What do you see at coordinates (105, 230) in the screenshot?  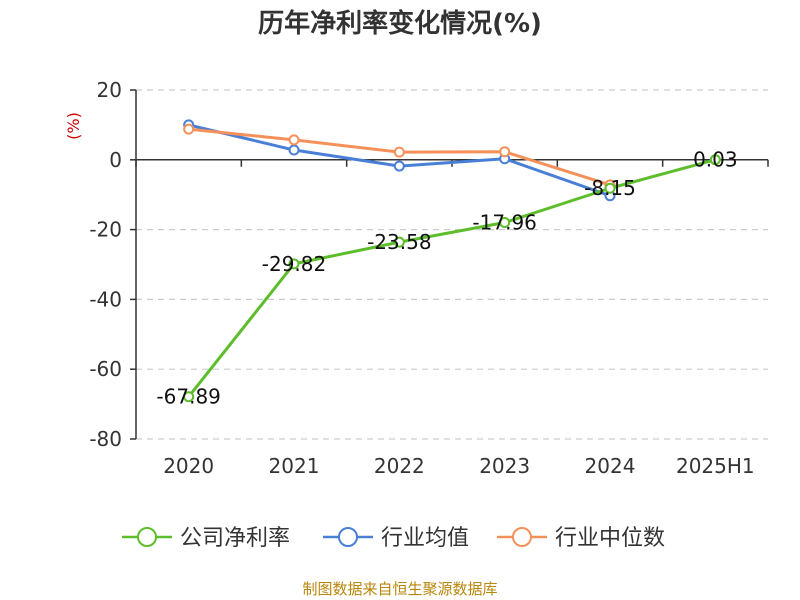 I see `y-tick-label: -20` at bounding box center [105, 230].